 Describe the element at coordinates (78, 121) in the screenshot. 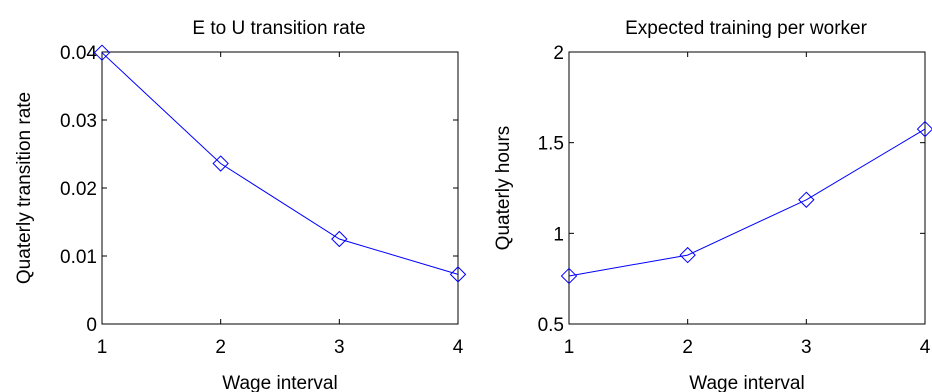

I see `y-tick-label: 0.03` at that location.